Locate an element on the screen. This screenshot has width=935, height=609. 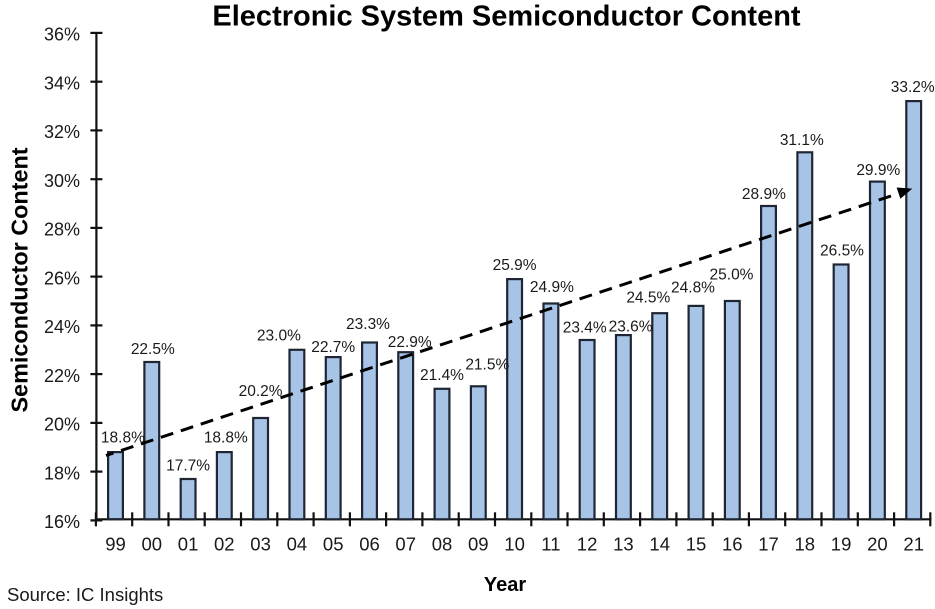
svg-text: 26.5% is located at coordinates (842, 251).